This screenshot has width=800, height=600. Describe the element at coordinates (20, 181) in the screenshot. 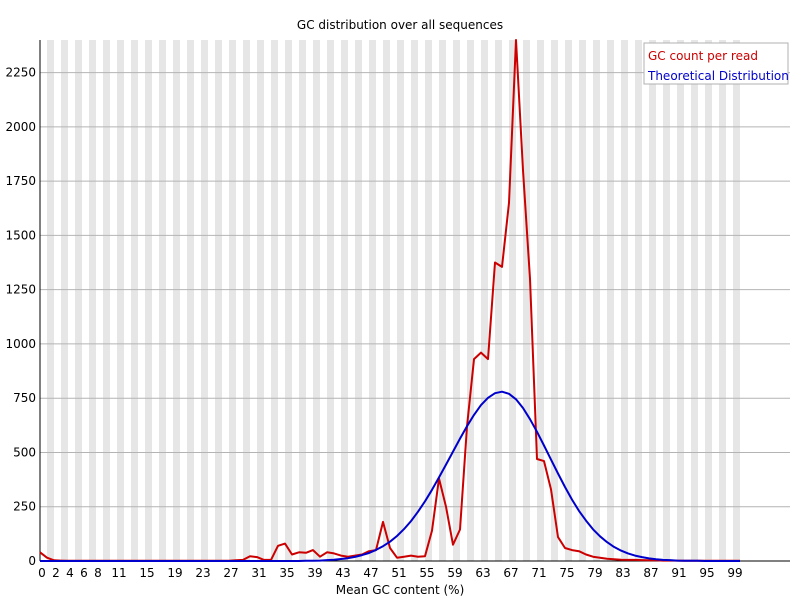

I see `y-tick-label: 1750` at that location.